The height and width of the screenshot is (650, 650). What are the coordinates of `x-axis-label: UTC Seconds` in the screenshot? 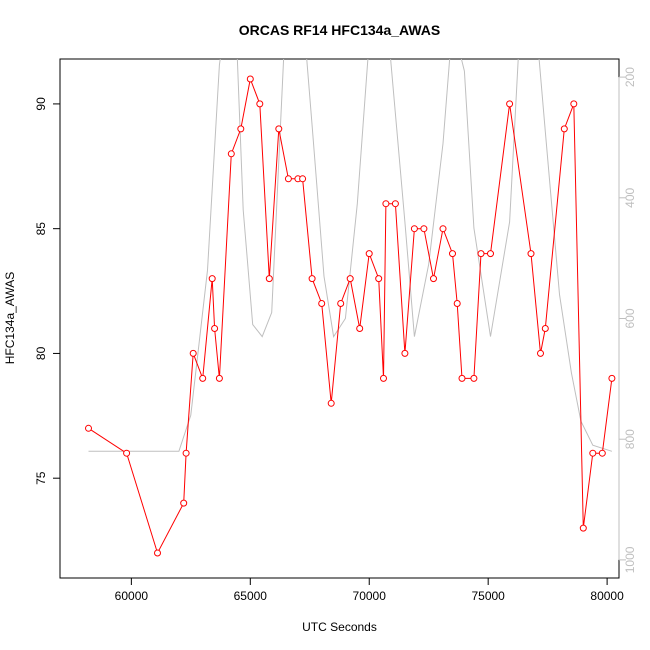 It's located at (339, 627).